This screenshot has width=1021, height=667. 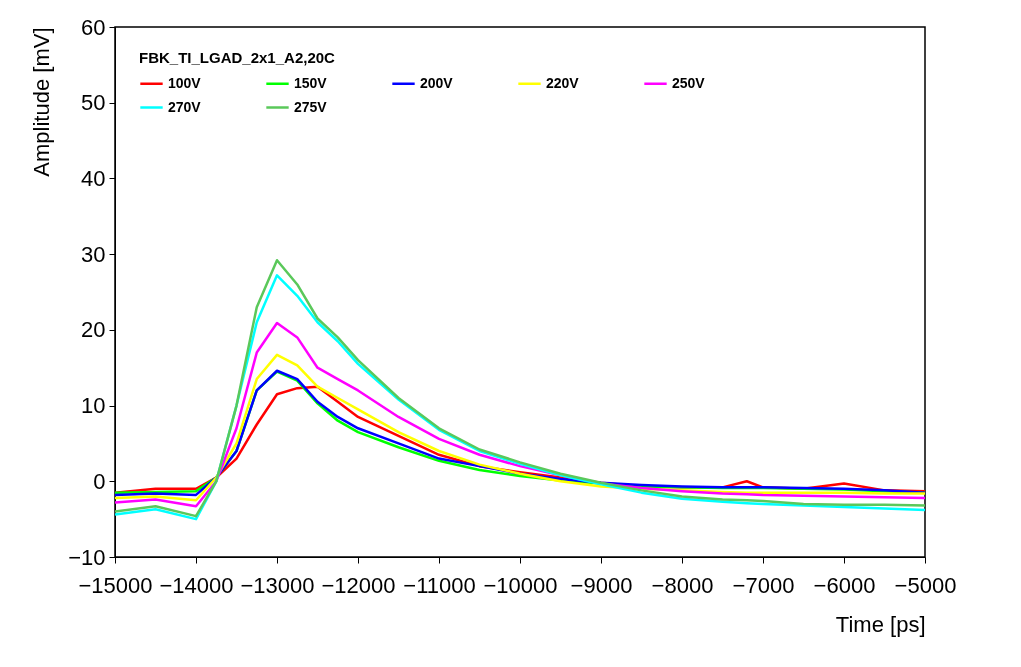 What do you see at coordinates (93, 406) in the screenshot?
I see `y-tick-label: 10` at bounding box center [93, 406].